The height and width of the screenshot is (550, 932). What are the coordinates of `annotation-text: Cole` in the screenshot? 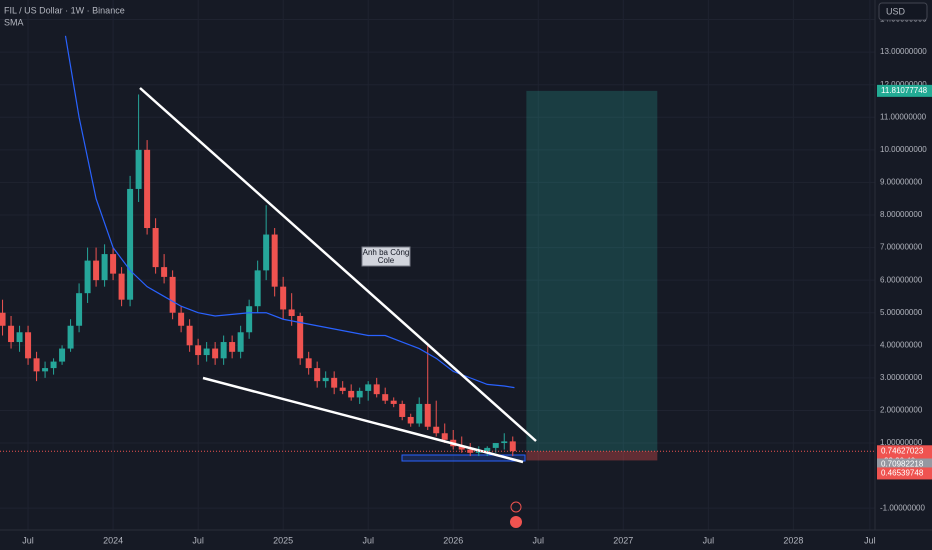 It's located at (386, 260).